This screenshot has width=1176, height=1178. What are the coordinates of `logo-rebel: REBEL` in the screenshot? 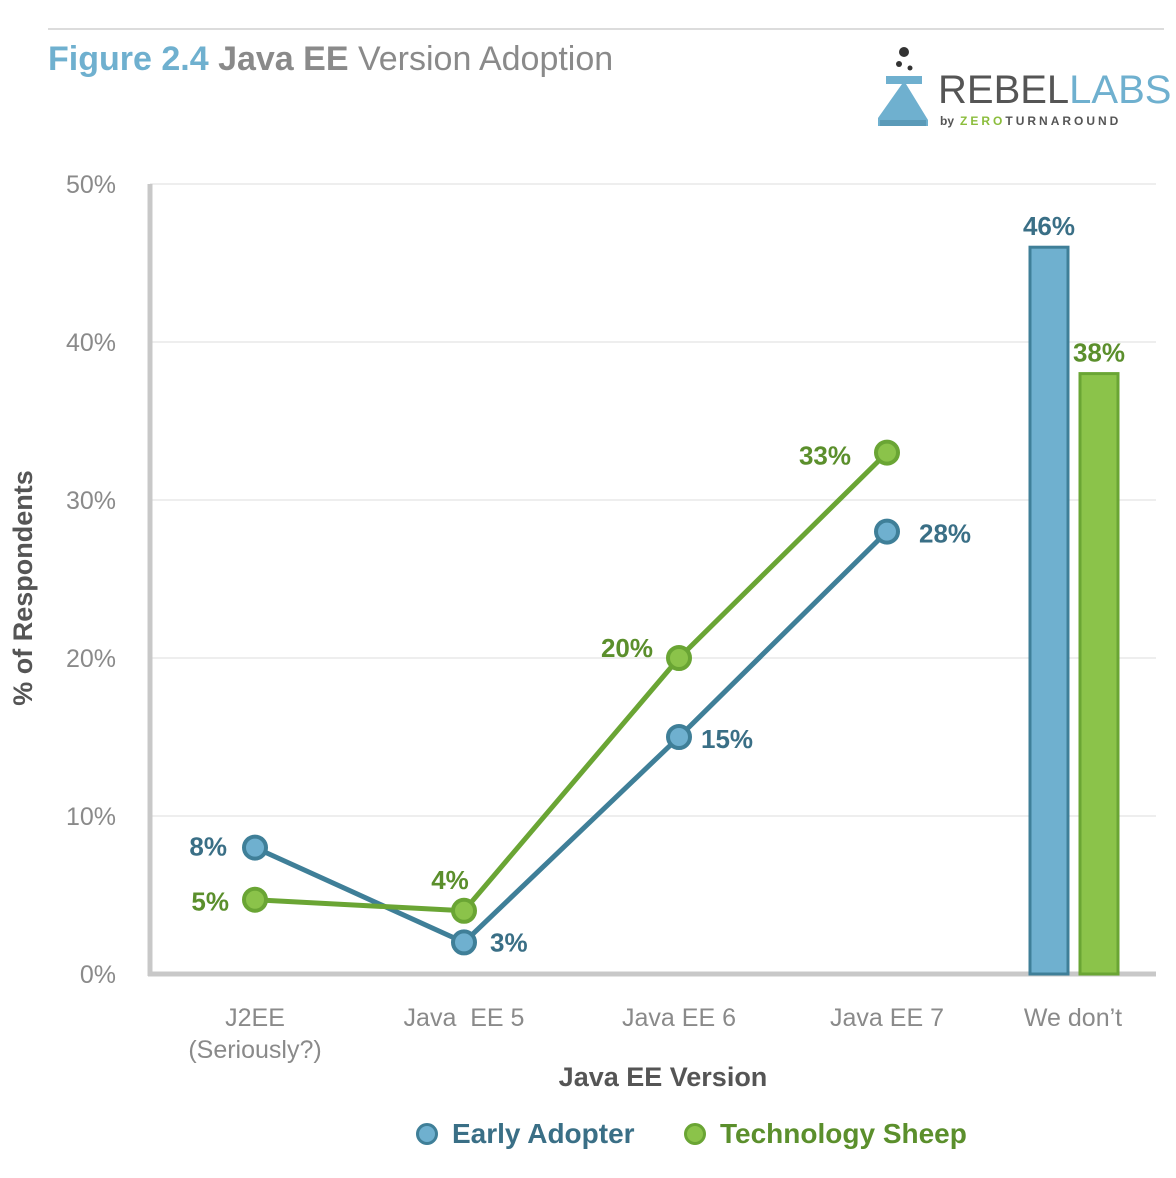 It's located at (1004, 90).